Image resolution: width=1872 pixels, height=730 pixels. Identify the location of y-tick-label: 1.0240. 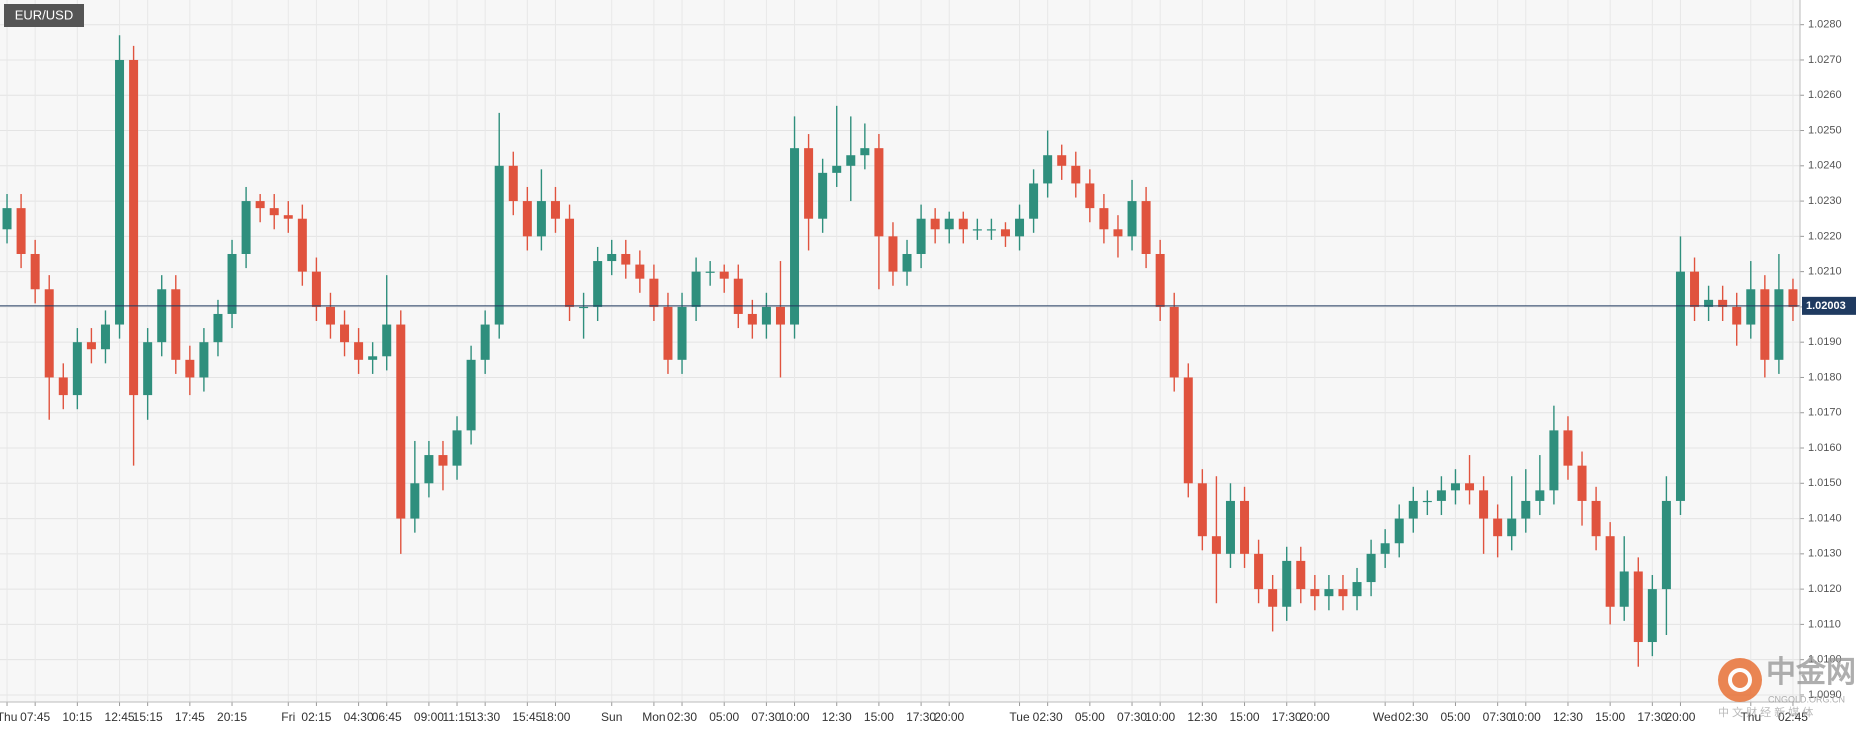
(1825, 166).